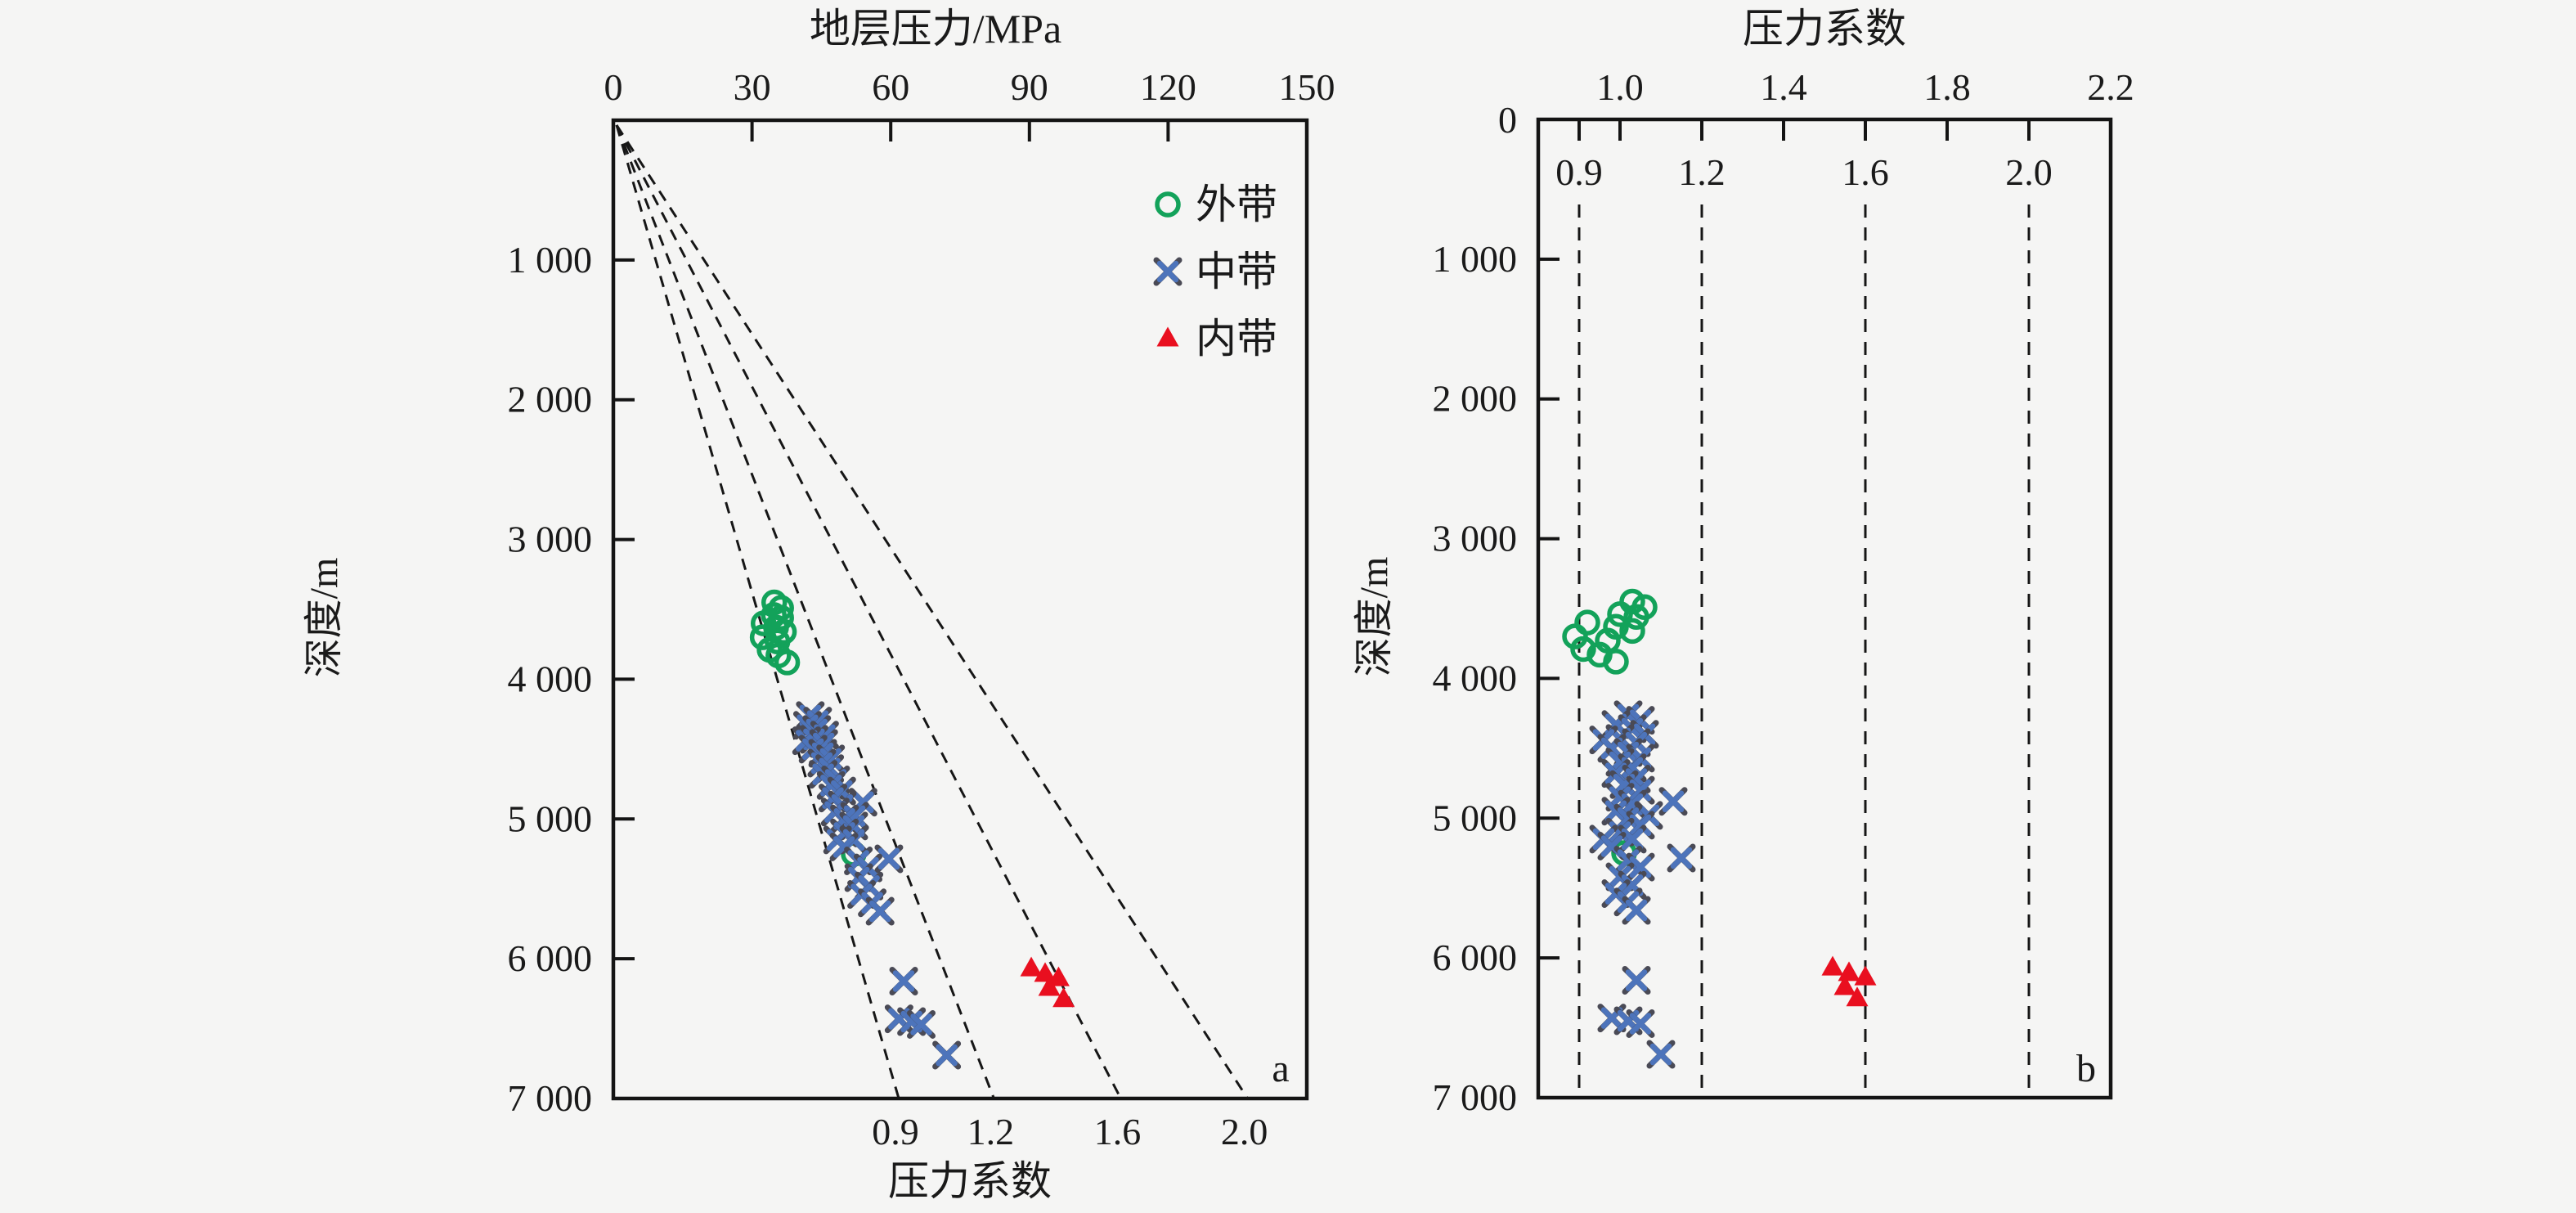 The height and width of the screenshot is (1213, 2576). I want to click on panel-a-letter: a, so click(1280, 1068).